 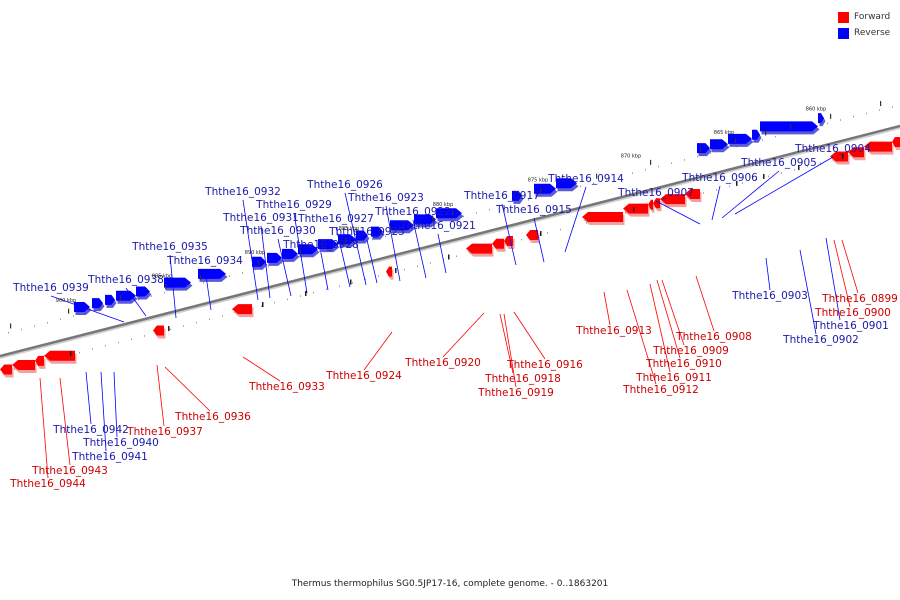 I want to click on gene-label: Ththe16_0941, so click(x=109, y=457).